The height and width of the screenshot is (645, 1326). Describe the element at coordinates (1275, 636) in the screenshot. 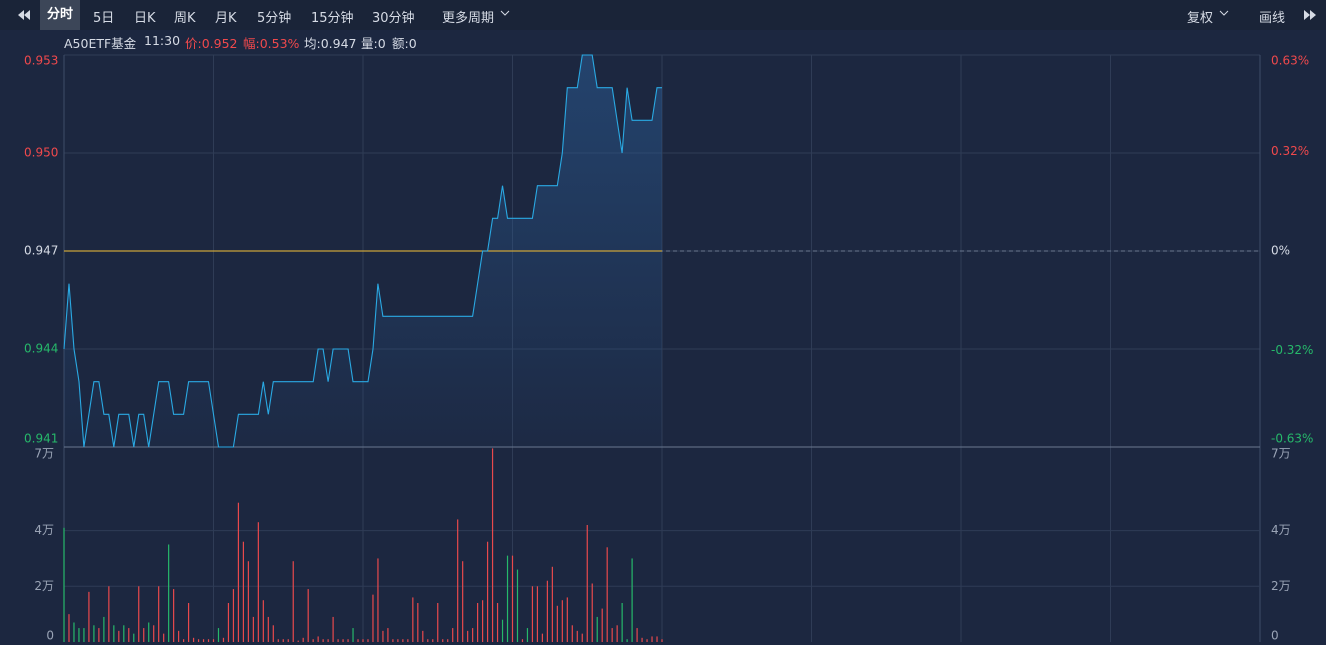

I see `y2-tick-label: 0` at that location.